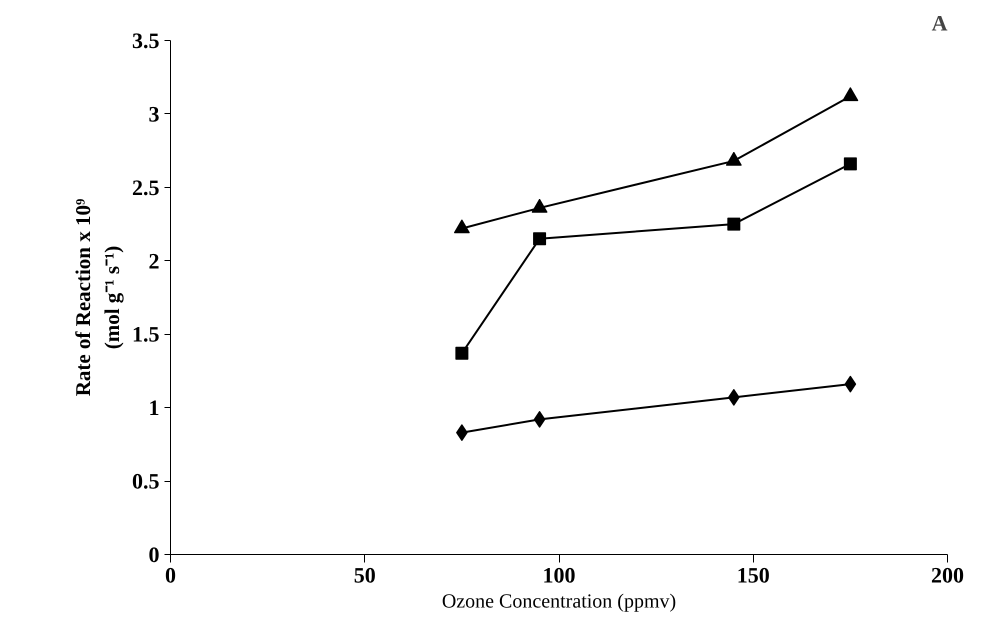 The width and height of the screenshot is (981, 644). Describe the element at coordinates (146, 40) in the screenshot. I see `y-tick-label: 3.5` at that location.